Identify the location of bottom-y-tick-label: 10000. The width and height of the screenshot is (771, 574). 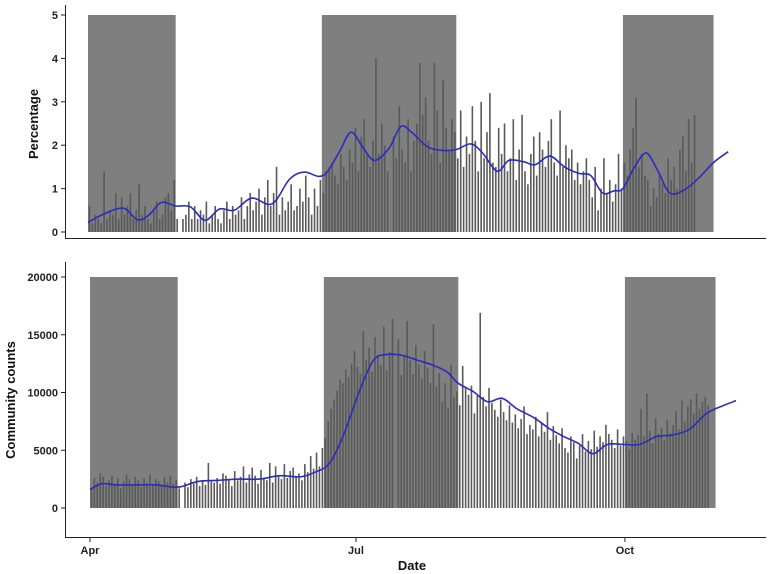
(42, 394).